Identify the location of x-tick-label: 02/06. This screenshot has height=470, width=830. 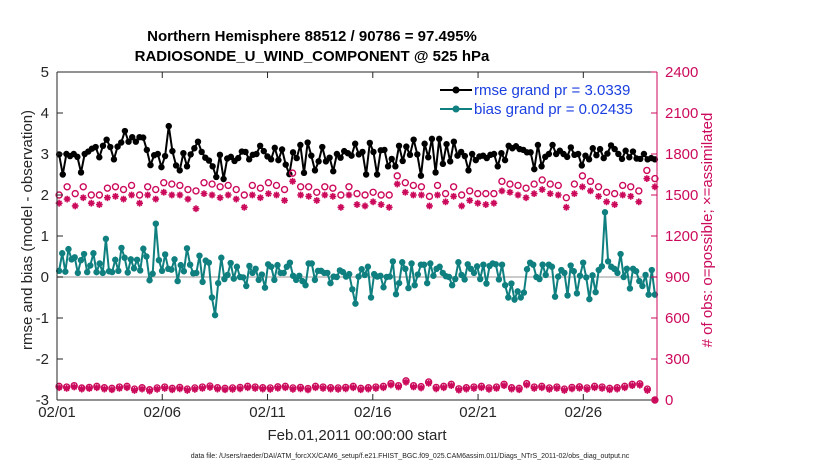
(162, 412).